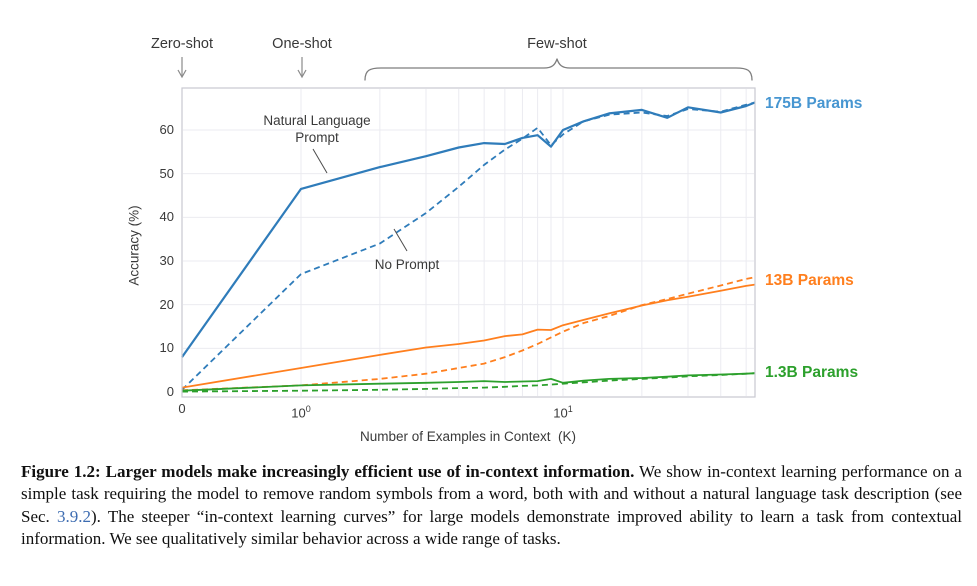 This screenshot has width=977, height=586. Describe the element at coordinates (809, 280) in the screenshot. I see `legend-13b-params: 13B Params` at that location.